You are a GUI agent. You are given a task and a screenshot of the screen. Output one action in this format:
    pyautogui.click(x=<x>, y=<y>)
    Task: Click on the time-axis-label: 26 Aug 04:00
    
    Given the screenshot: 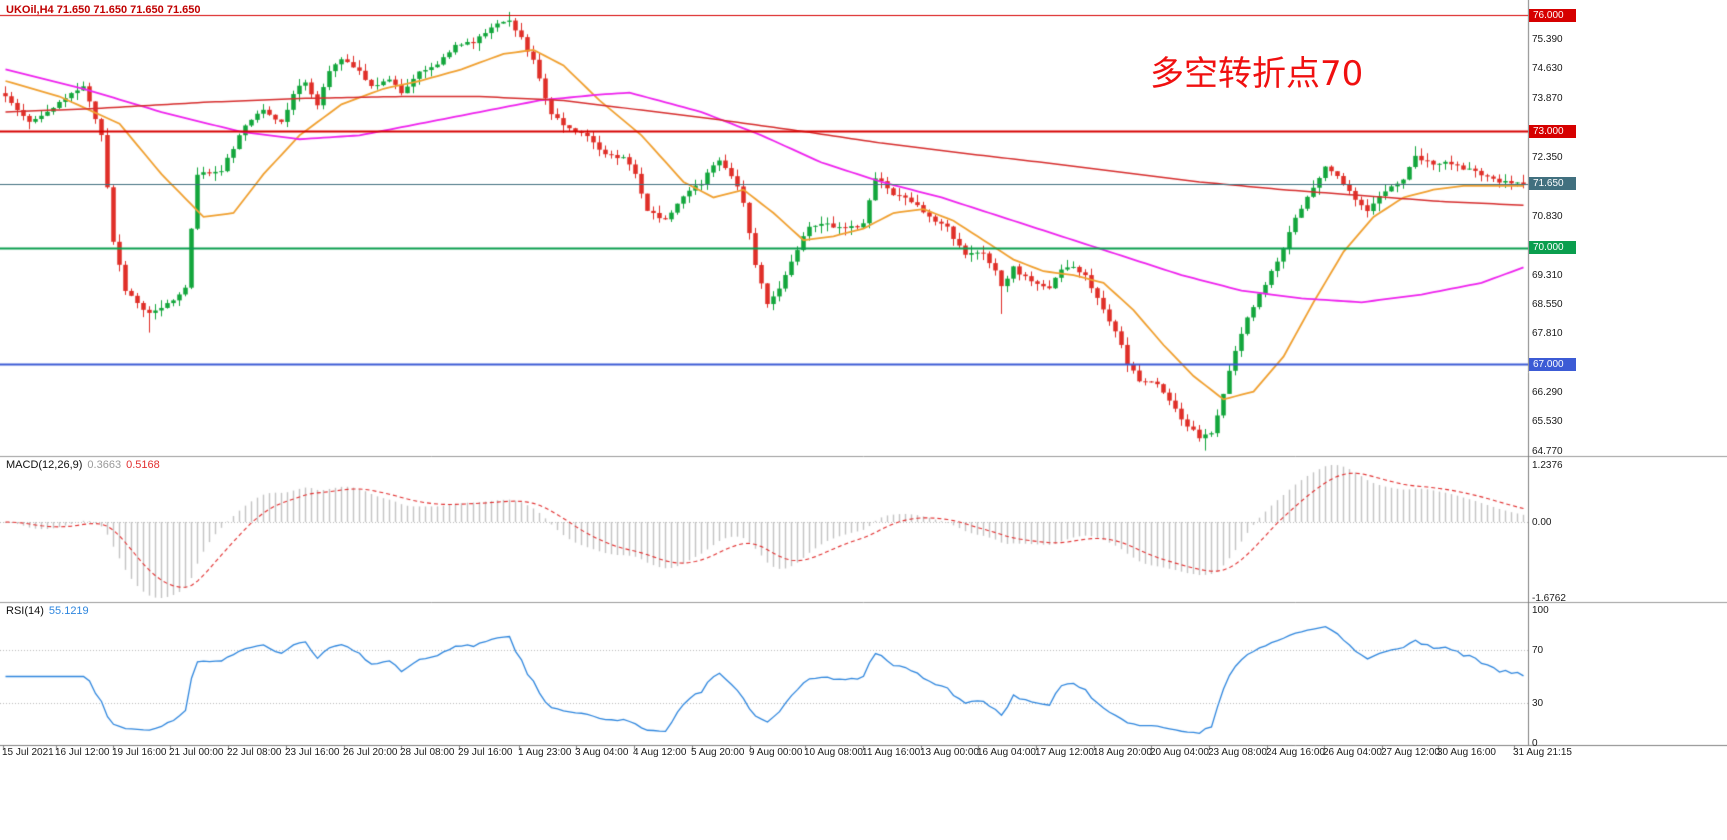 What is the action you would take?
    pyautogui.click(x=1352, y=752)
    